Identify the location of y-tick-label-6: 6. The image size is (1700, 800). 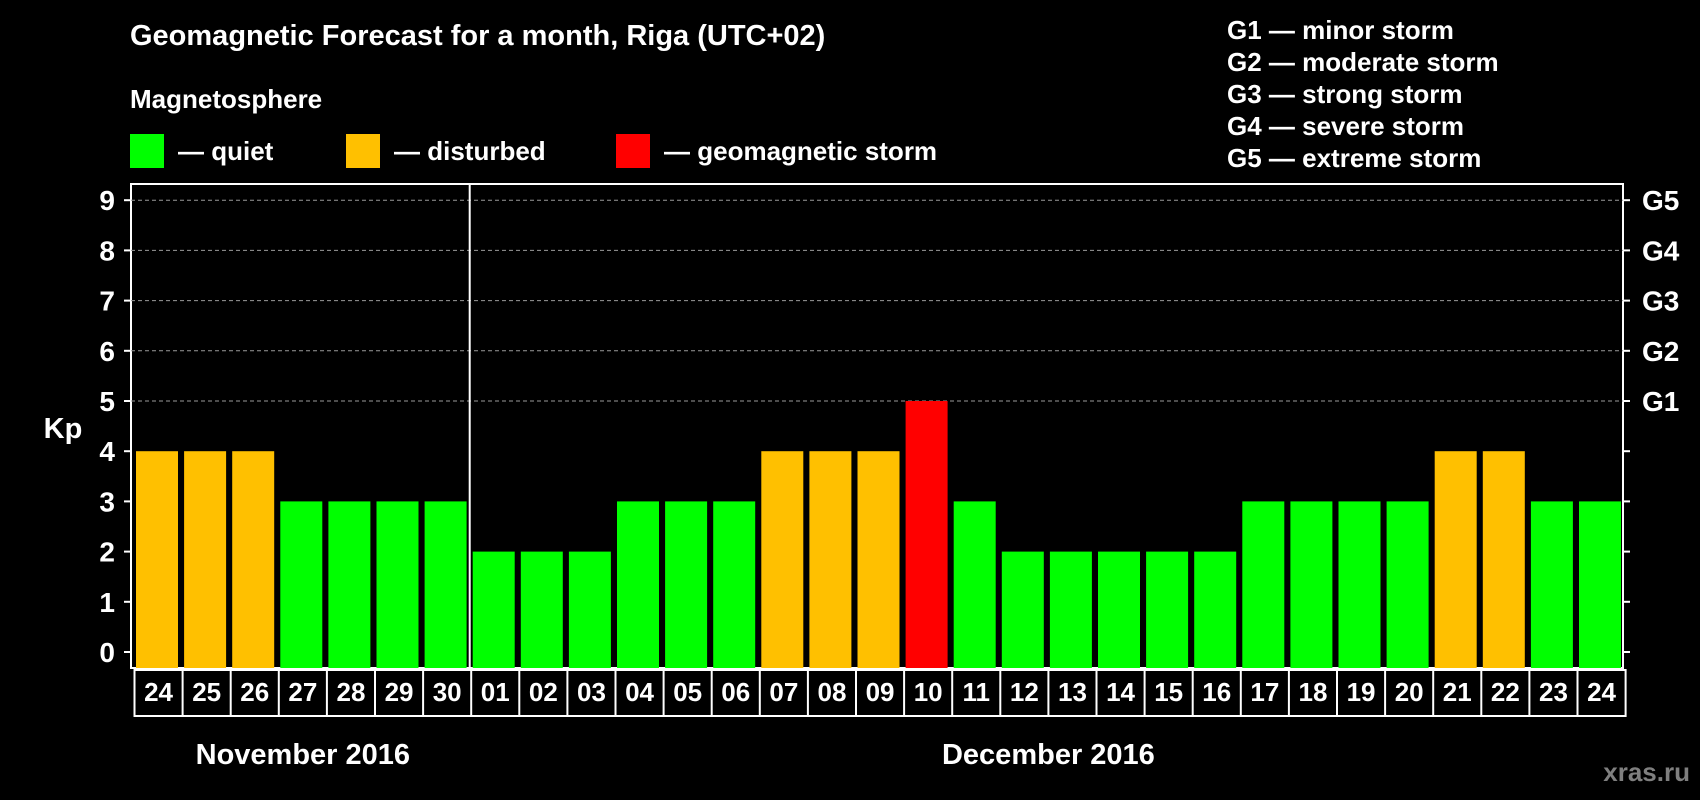
(107, 351).